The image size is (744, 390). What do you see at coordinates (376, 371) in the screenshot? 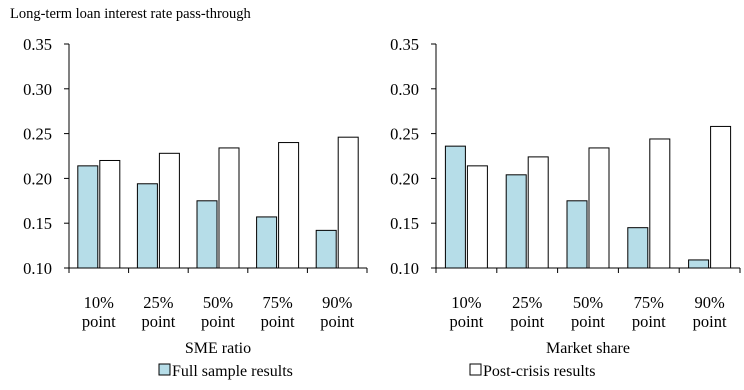
I see `chart-legend: Full sample results Post-crisis results` at bounding box center [376, 371].